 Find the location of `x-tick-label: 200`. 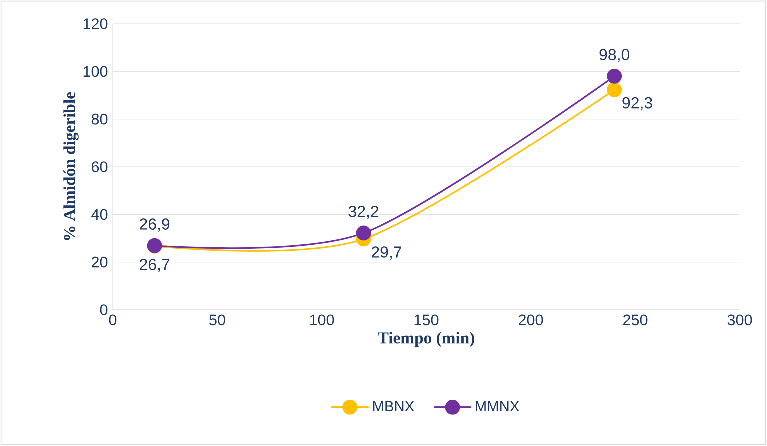

x-tick-label: 200 is located at coordinates (531, 320).